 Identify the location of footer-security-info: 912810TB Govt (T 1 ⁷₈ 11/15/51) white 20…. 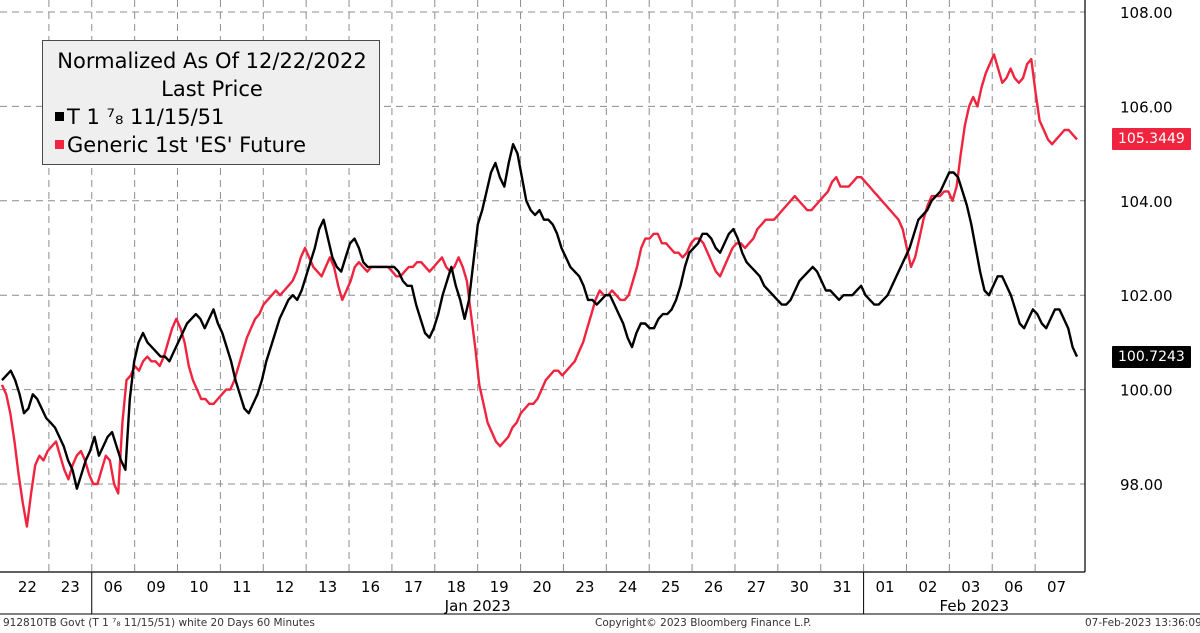
(159, 623).